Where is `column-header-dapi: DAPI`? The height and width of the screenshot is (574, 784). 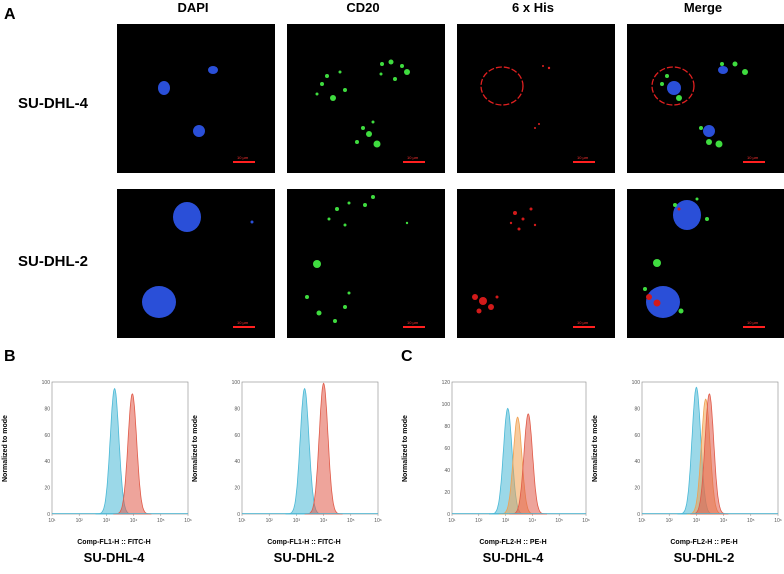 column-header-dapi: DAPI is located at coordinates (193, 7).